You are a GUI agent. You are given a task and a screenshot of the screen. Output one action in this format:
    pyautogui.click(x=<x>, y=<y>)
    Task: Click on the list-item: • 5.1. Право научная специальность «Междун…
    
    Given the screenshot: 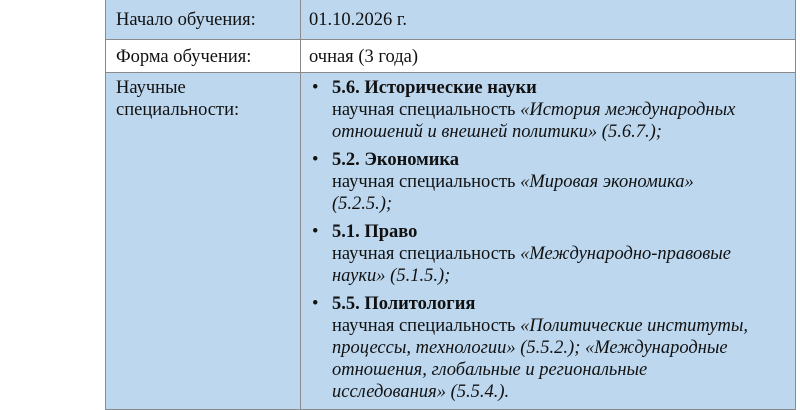 What is the action you would take?
    pyautogui.click(x=532, y=254)
    